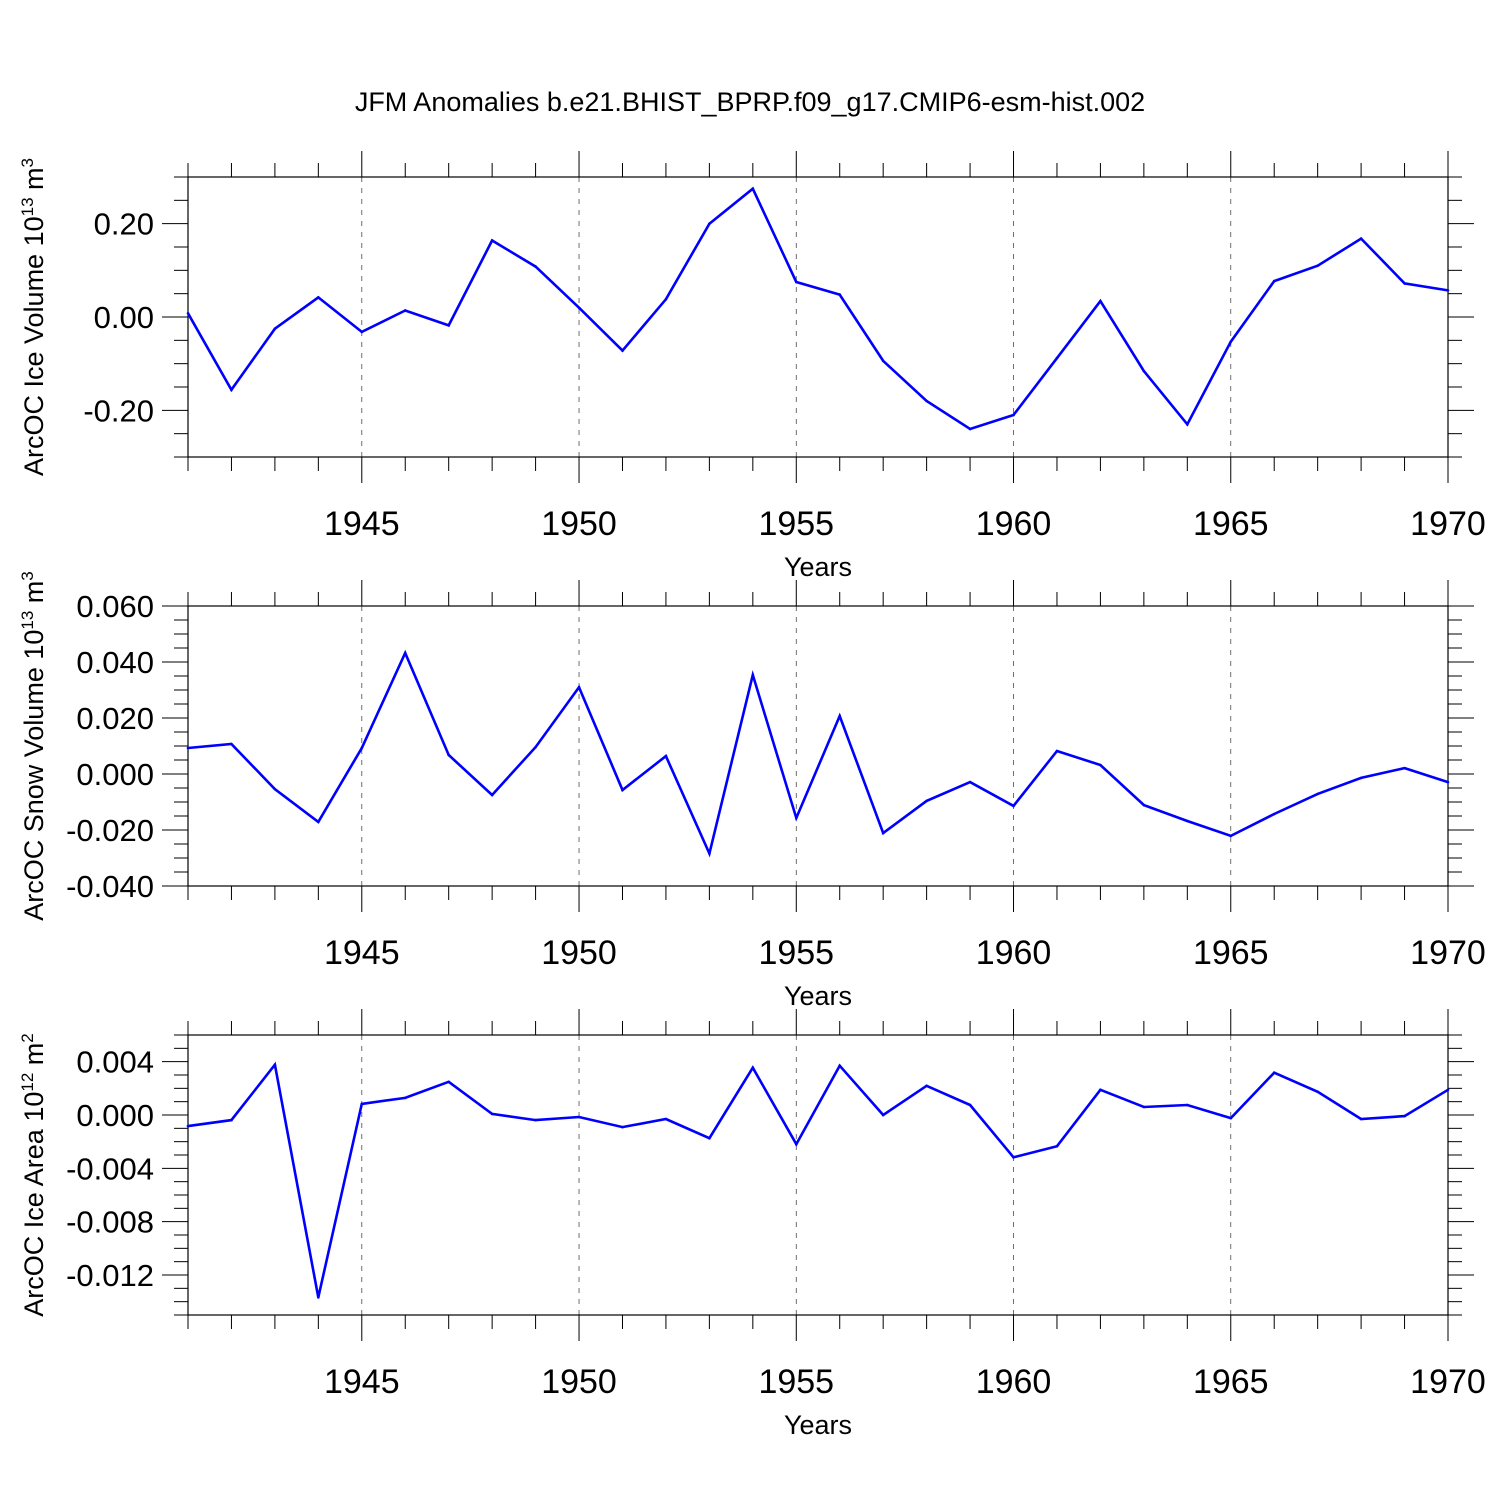 This screenshot has width=1500, height=1500. What do you see at coordinates (110, 1168) in the screenshot?
I see `y-tick-label: -0.004` at bounding box center [110, 1168].